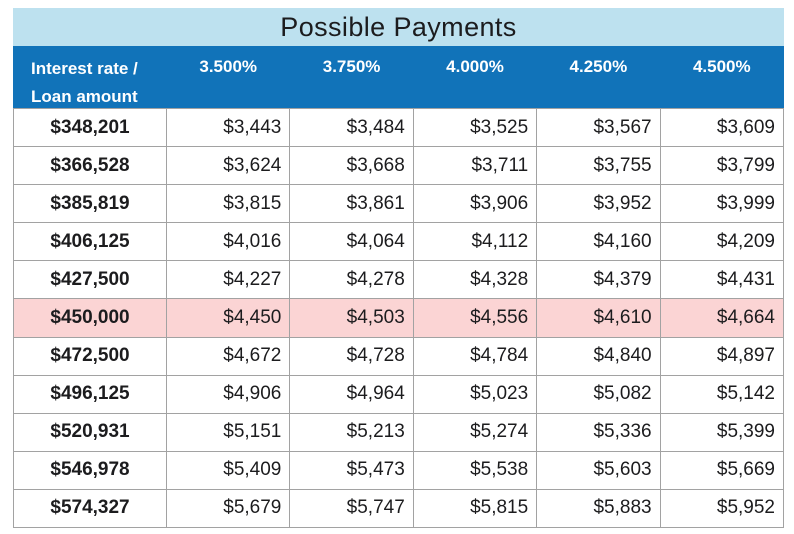  Describe the element at coordinates (721, 242) in the screenshot. I see `payment-cell: $4,209` at that location.